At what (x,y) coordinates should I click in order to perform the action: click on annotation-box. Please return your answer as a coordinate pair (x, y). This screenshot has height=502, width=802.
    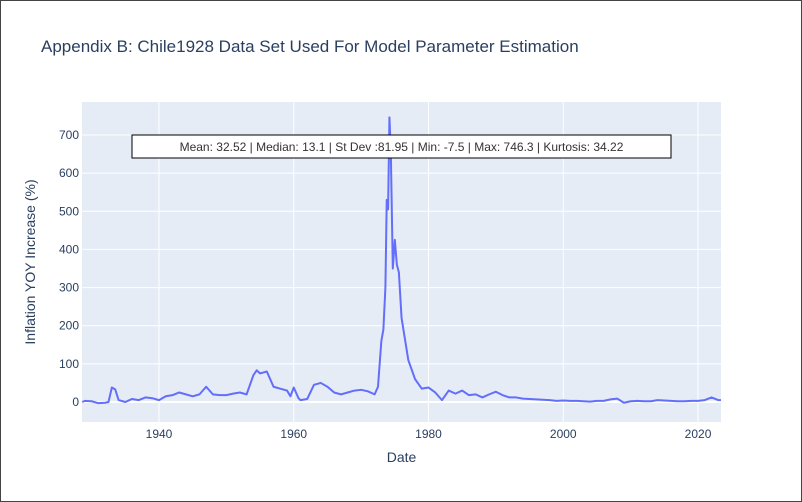
    Looking at the image, I should click on (401, 146).